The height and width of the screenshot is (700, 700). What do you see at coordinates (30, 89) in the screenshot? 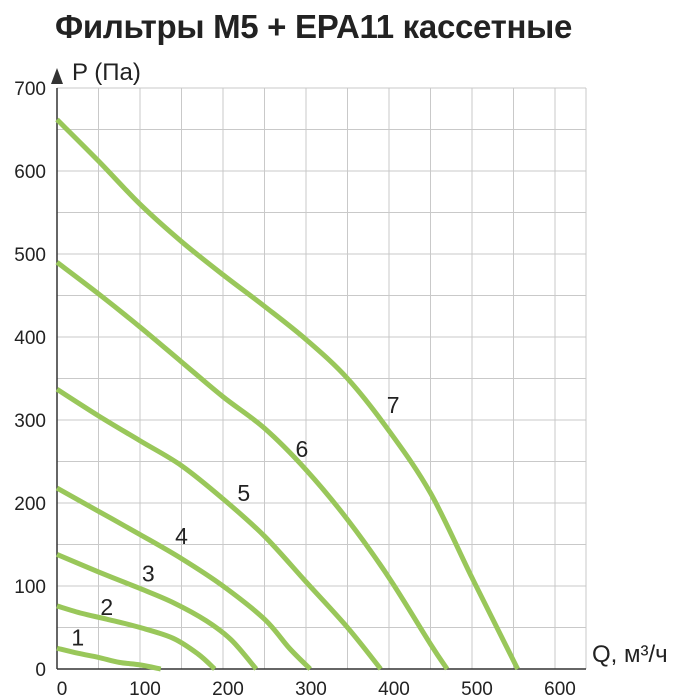
I see `y-tick-label: 700` at bounding box center [30, 89].